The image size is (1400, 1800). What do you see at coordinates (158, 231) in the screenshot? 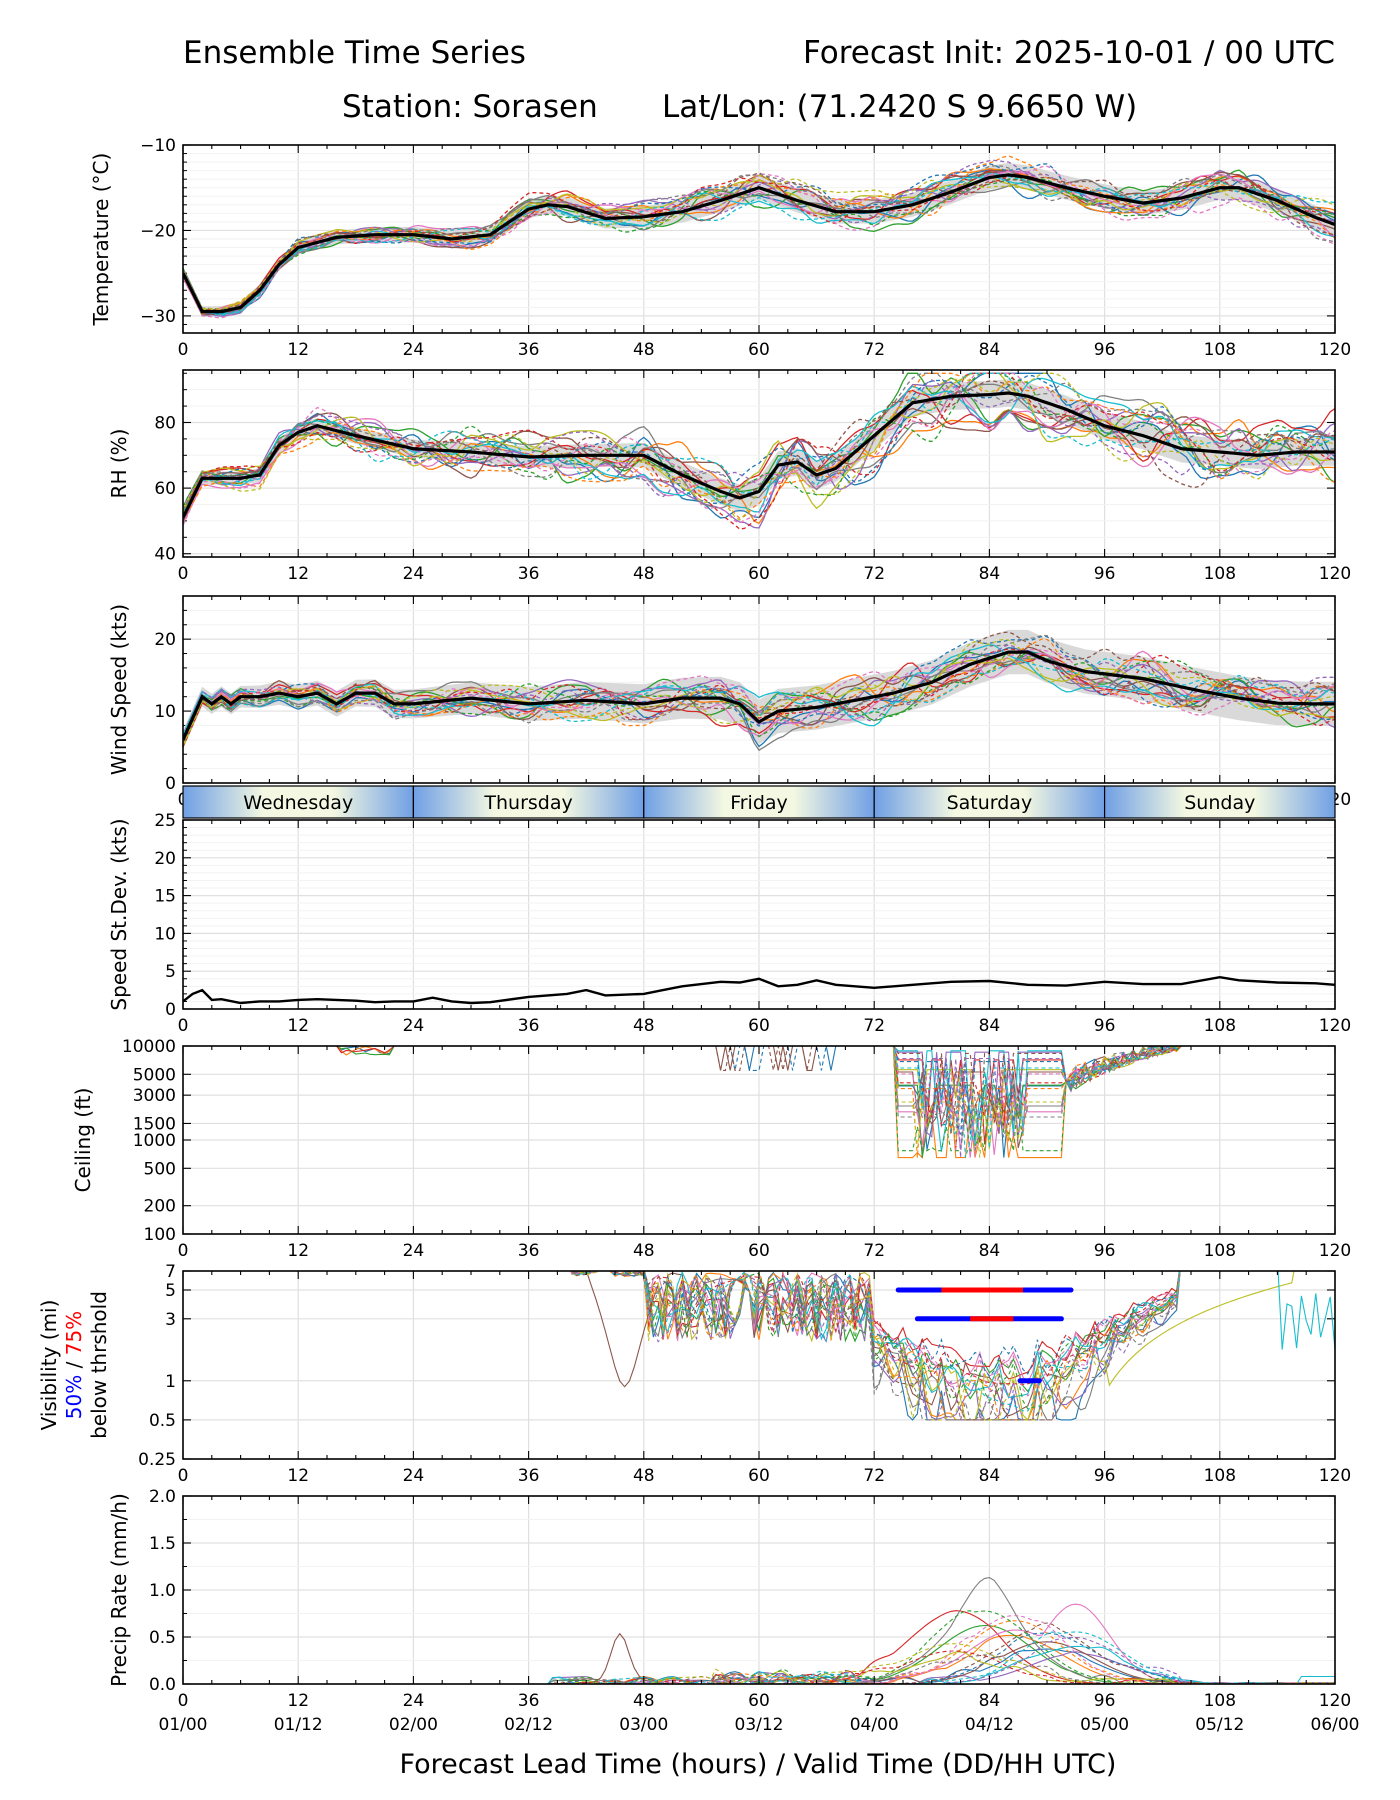
I see `temperature-ytick-label: −20` at bounding box center [158, 231].